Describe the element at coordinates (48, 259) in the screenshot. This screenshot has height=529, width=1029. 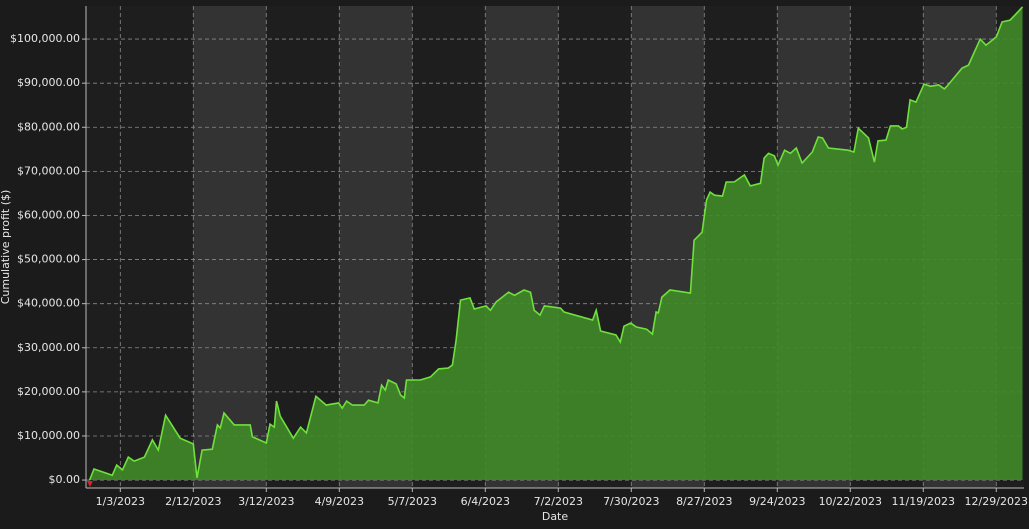
I see `y-tick-label: $50,000.00` at that location.